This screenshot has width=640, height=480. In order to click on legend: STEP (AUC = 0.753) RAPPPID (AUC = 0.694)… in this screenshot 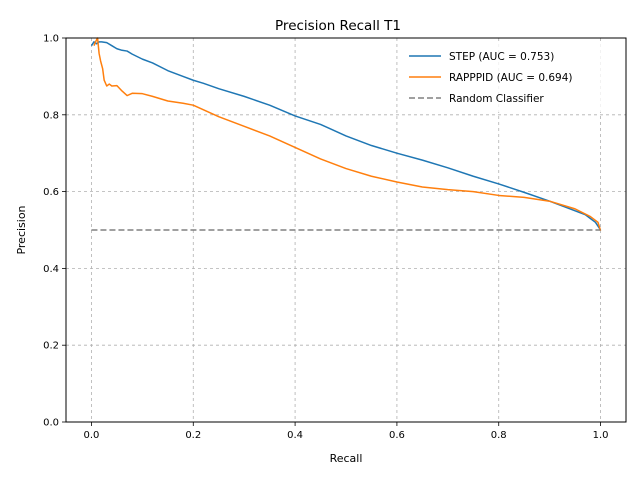, I will do `click(510, 78)`.